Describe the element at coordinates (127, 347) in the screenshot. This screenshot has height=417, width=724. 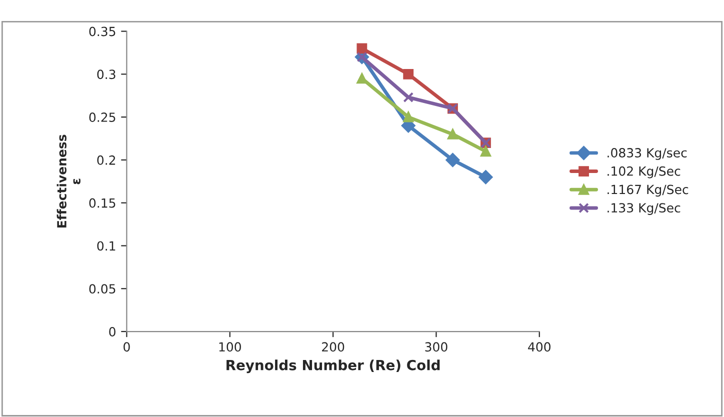
I see `x-tick-label: 0` at that location.